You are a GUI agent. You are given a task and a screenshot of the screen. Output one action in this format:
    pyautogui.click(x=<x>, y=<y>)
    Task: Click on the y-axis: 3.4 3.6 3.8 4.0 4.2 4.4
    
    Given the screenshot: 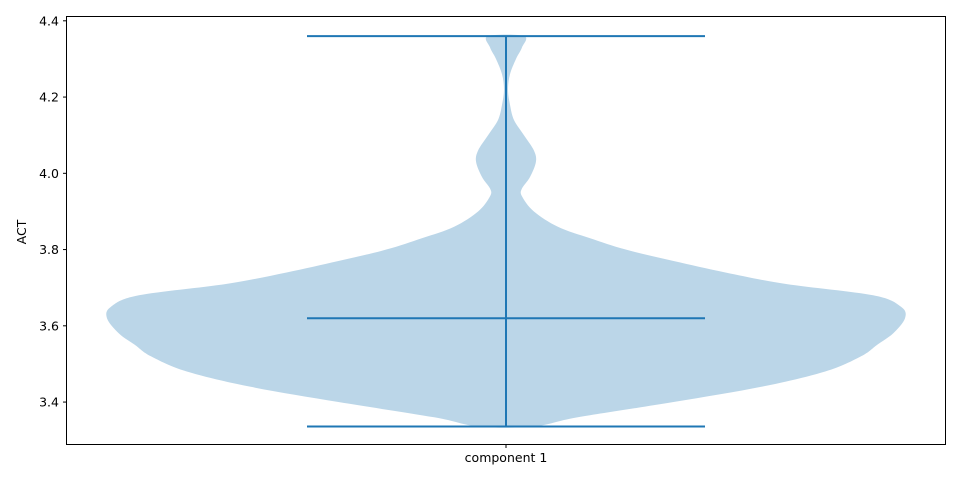 What is the action you would take?
    pyautogui.click(x=53, y=211)
    